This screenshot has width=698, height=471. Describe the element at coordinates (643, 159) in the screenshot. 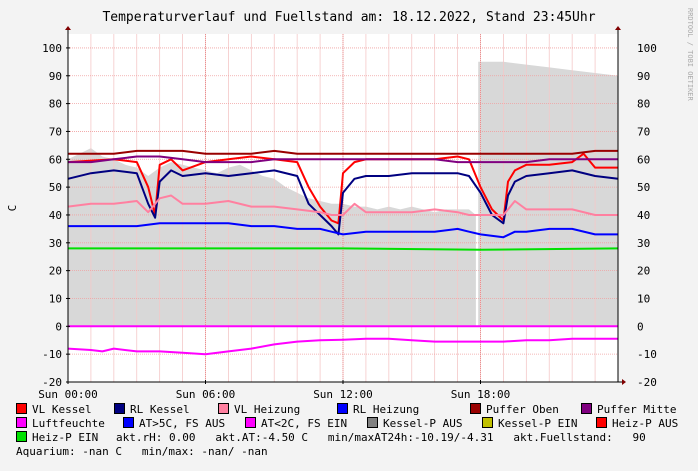

I see `y-tick-label-right: 60` at that location.